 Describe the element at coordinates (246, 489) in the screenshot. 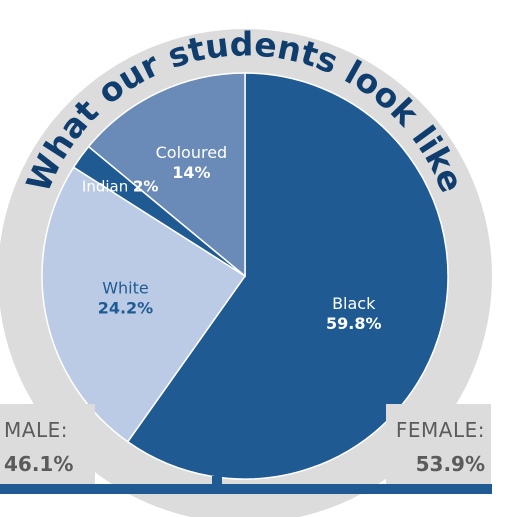

I see `gender-bar` at that location.